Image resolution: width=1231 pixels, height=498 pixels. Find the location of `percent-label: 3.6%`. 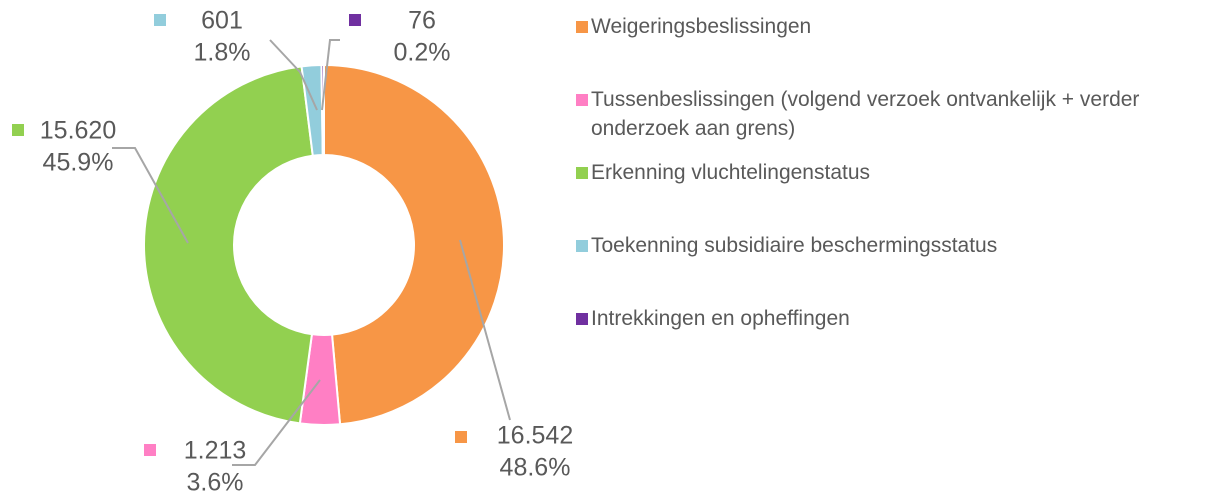

percent-label: 3.6% is located at coordinates (215, 483).